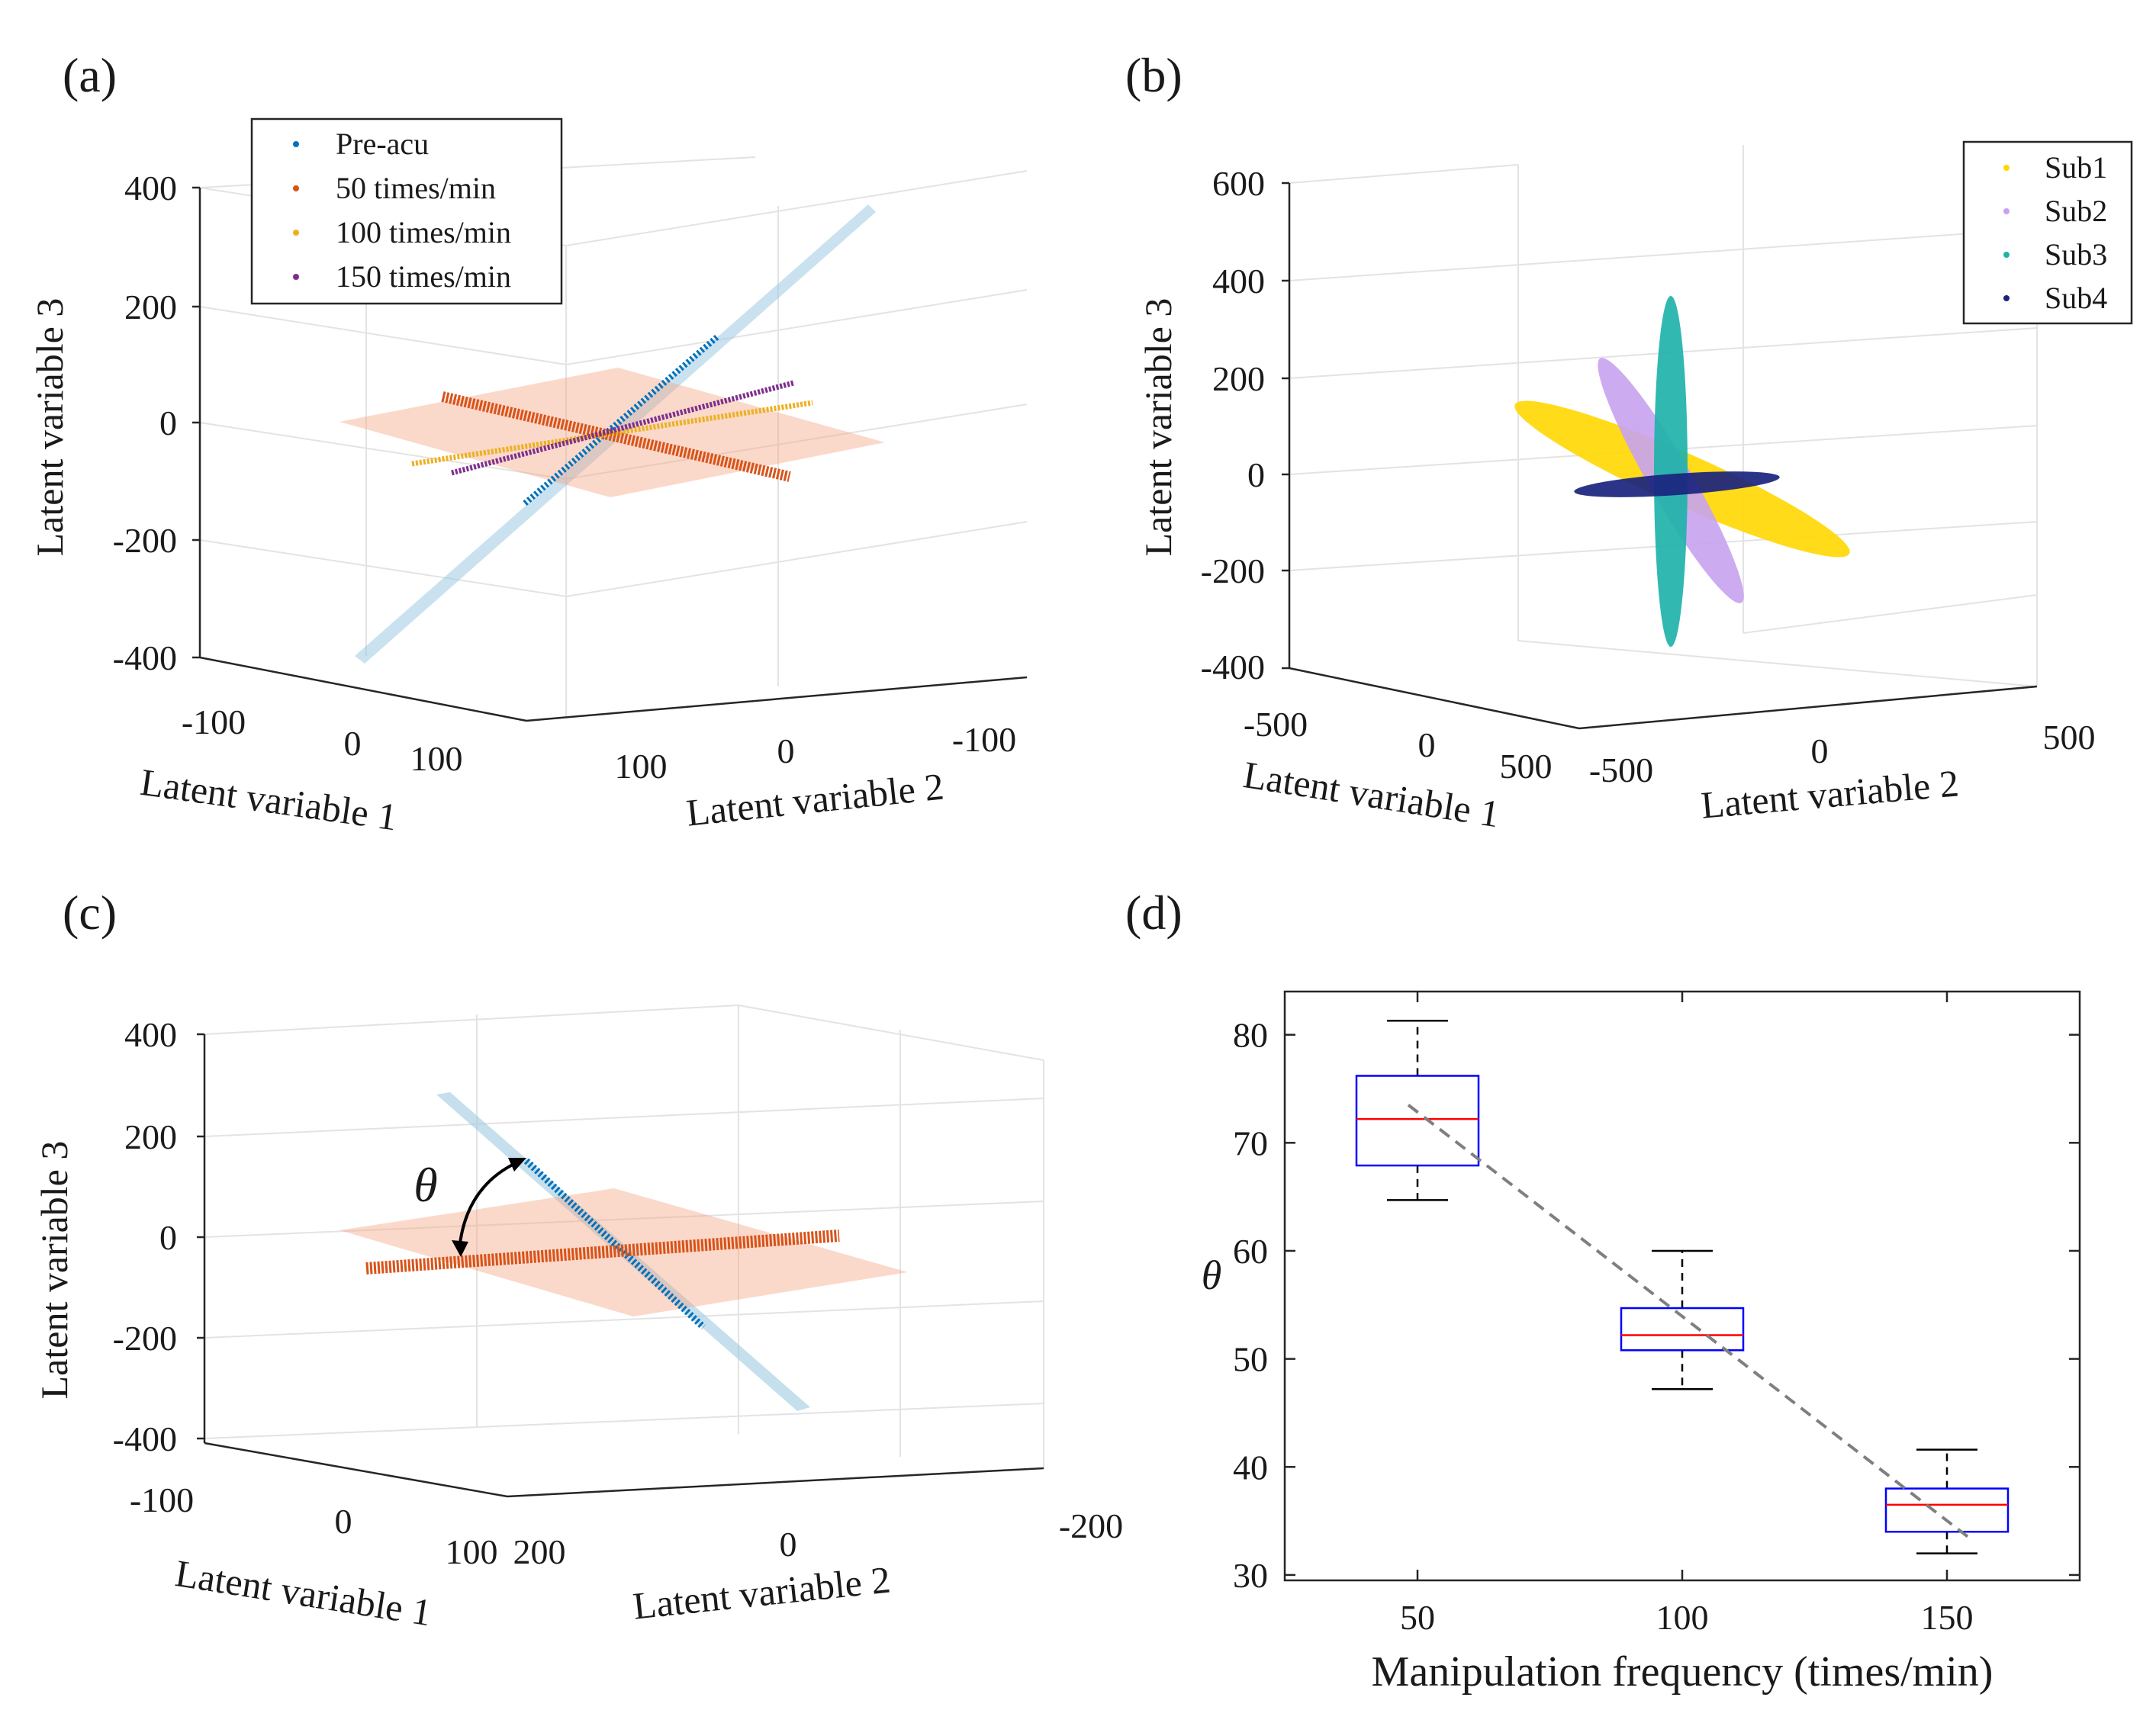 The width and height of the screenshot is (2156, 1723). What do you see at coordinates (314, 1525) in the screenshot?
I see `panel-c-x-ticks: -100 0 100` at bounding box center [314, 1525].